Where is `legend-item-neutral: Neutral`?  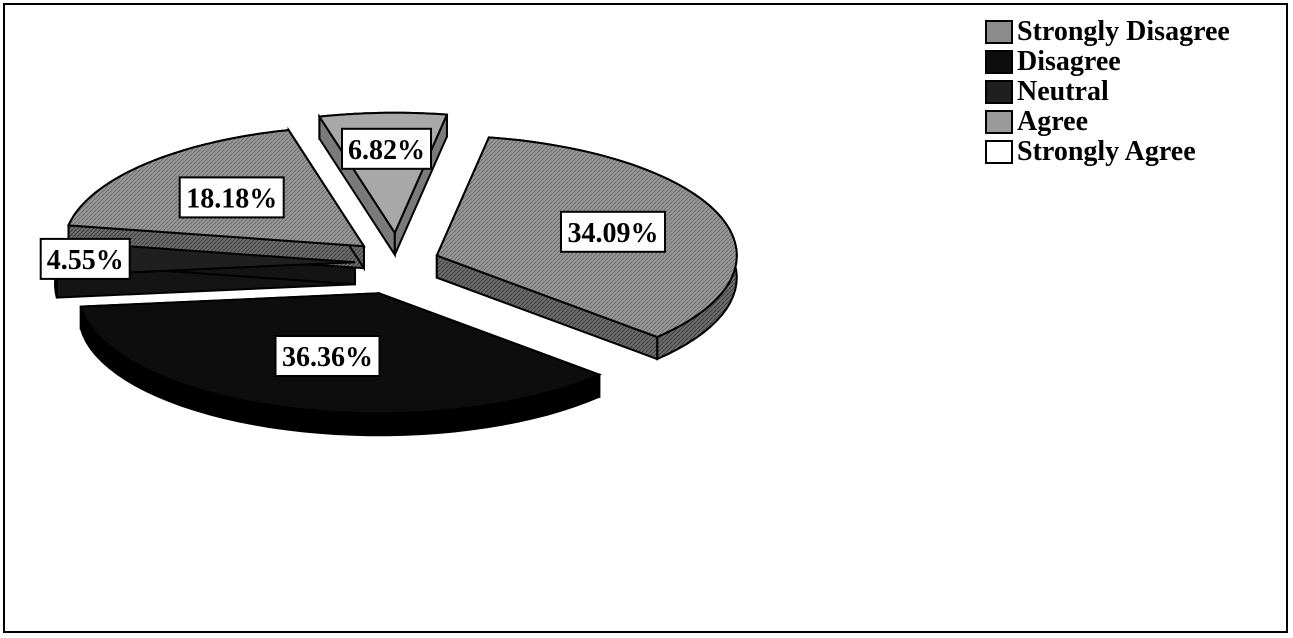 legend-item-neutral: Neutral is located at coordinates (1107, 92).